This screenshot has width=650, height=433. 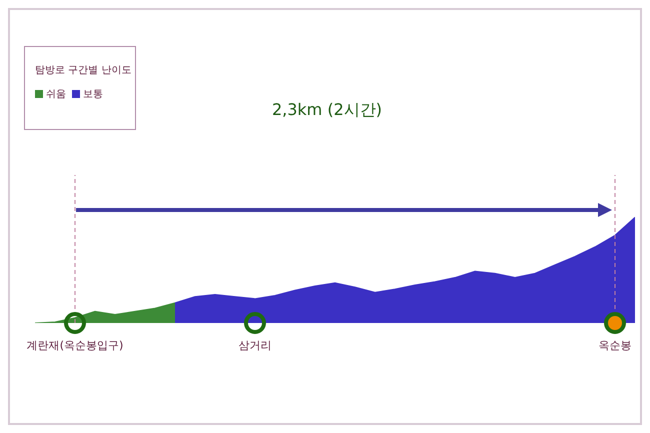 What do you see at coordinates (83, 70) in the screenshot?
I see `legend-title: 탐방로 구간별 난이도` at bounding box center [83, 70].